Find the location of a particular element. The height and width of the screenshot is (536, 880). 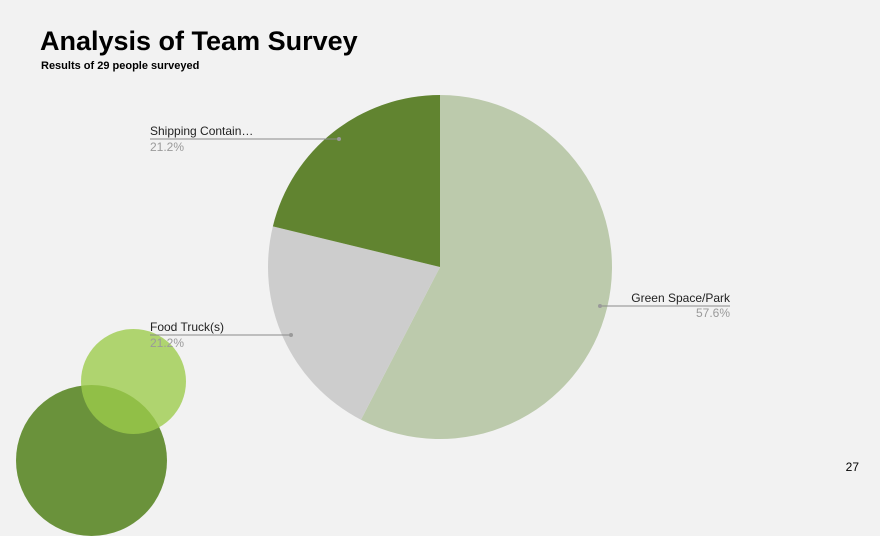

decorative-circle-small is located at coordinates (133, 381).